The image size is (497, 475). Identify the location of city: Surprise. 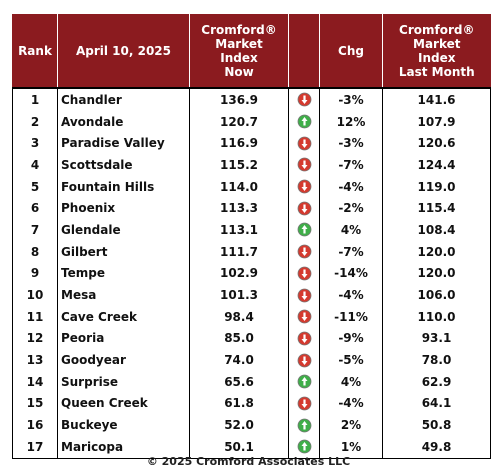
(123, 381).